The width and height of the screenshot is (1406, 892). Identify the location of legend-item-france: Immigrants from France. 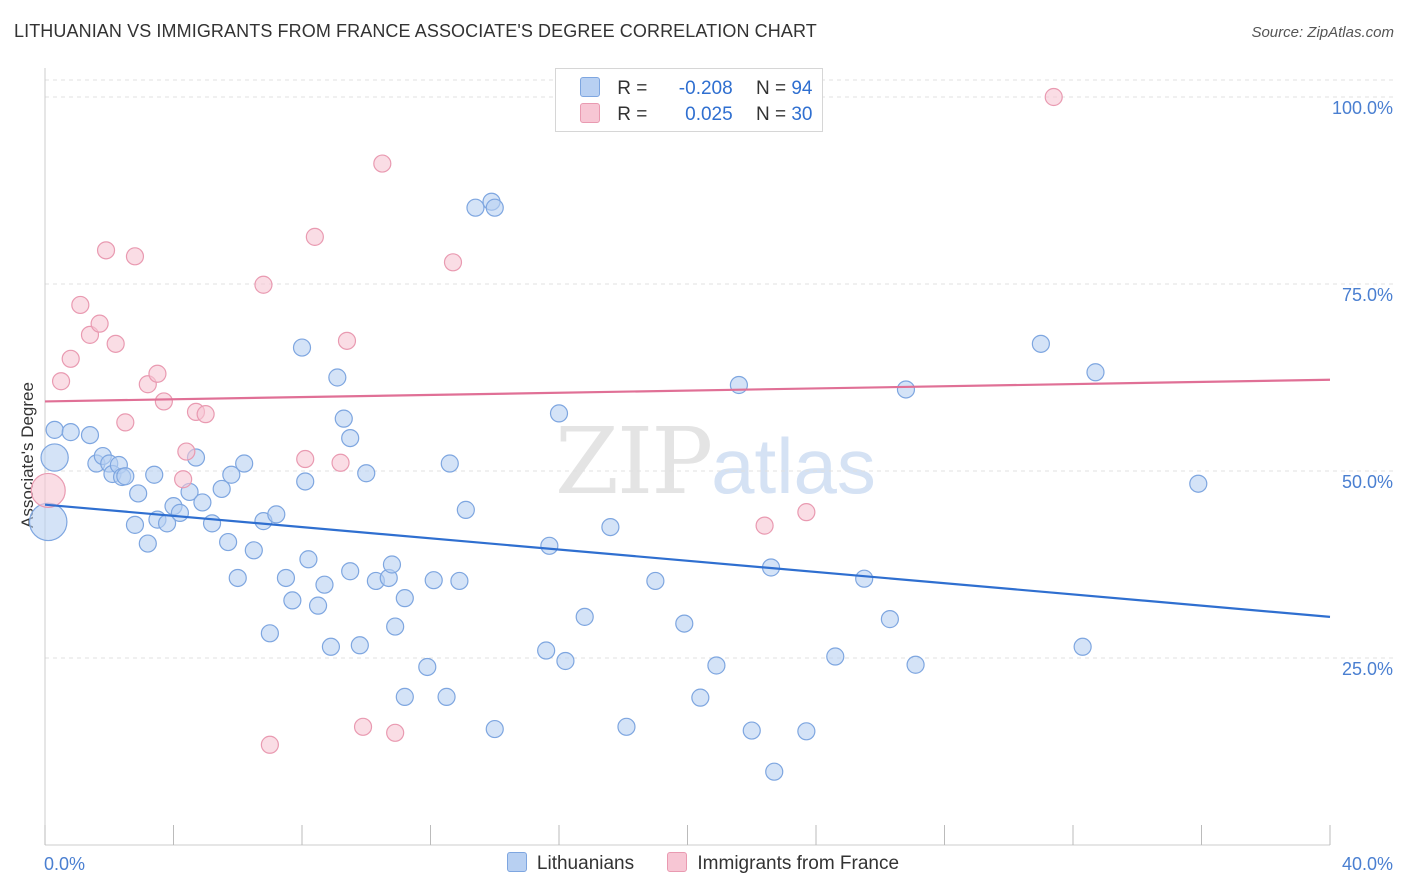
(783, 863).